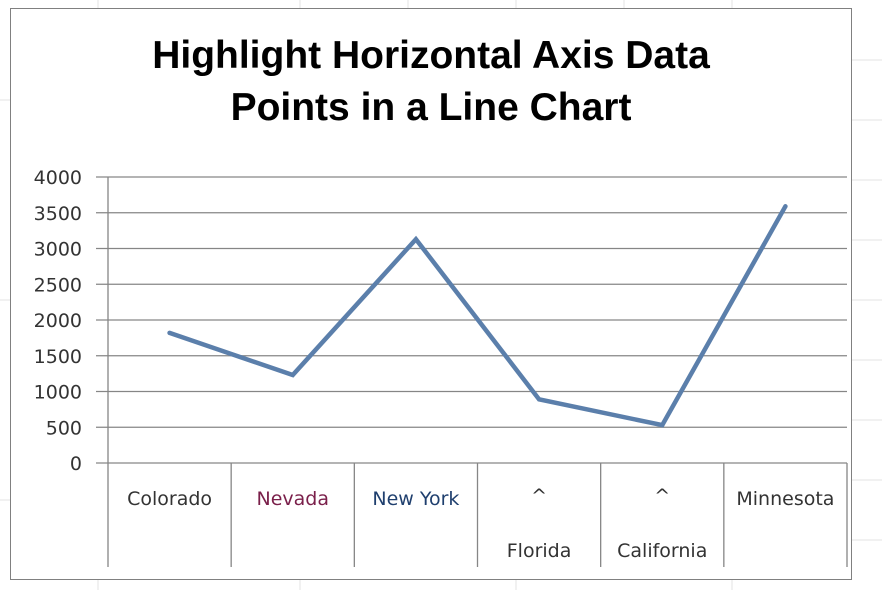  Describe the element at coordinates (539, 551) in the screenshot. I see `x-category-label: Florida` at that location.